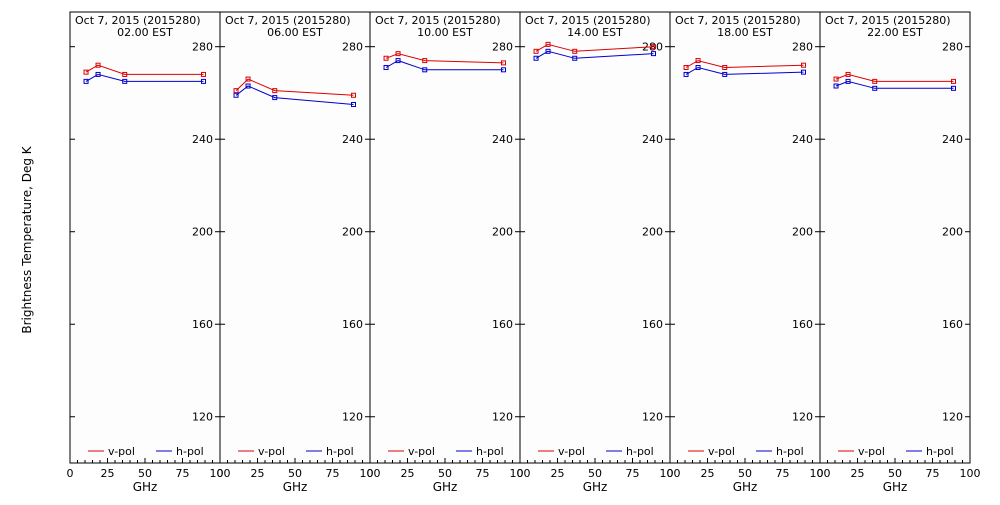 This screenshot has height=505, width=1000. Describe the element at coordinates (295, 32) in the screenshot. I see `panel-title-time: 06.00 EST` at that location.